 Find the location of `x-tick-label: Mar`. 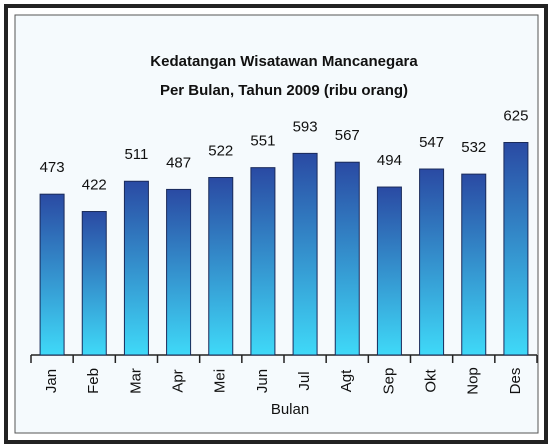

x-tick-label: Mar is located at coordinates (135, 381).